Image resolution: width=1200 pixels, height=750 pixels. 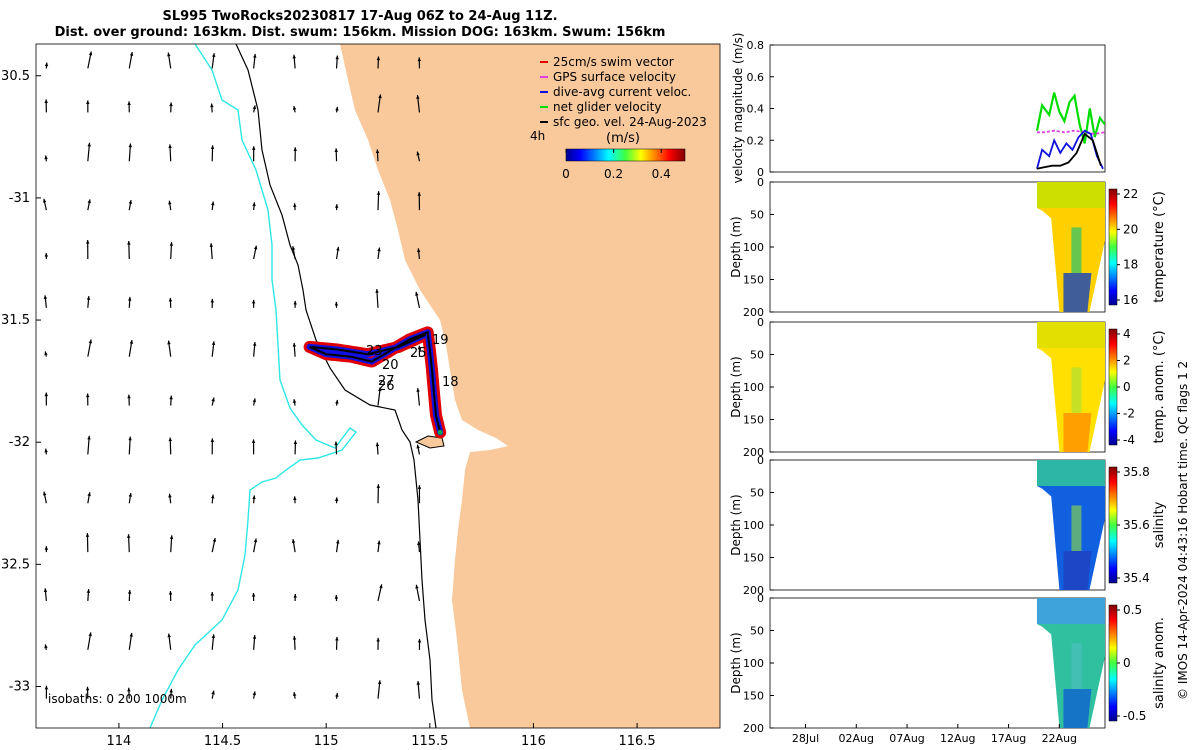 I want to click on colorbar-unit-label: (m/s), so click(x=623, y=138).